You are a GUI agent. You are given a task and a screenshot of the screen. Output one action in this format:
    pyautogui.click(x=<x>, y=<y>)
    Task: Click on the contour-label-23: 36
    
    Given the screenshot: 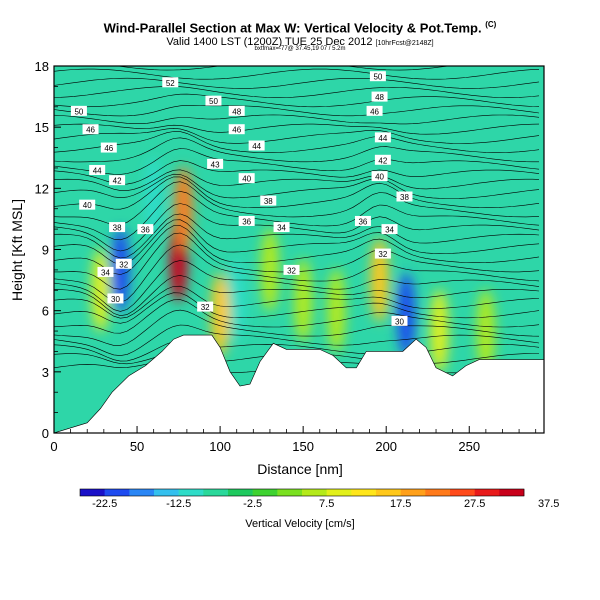 What is the action you would take?
    pyautogui.click(x=246, y=220)
    